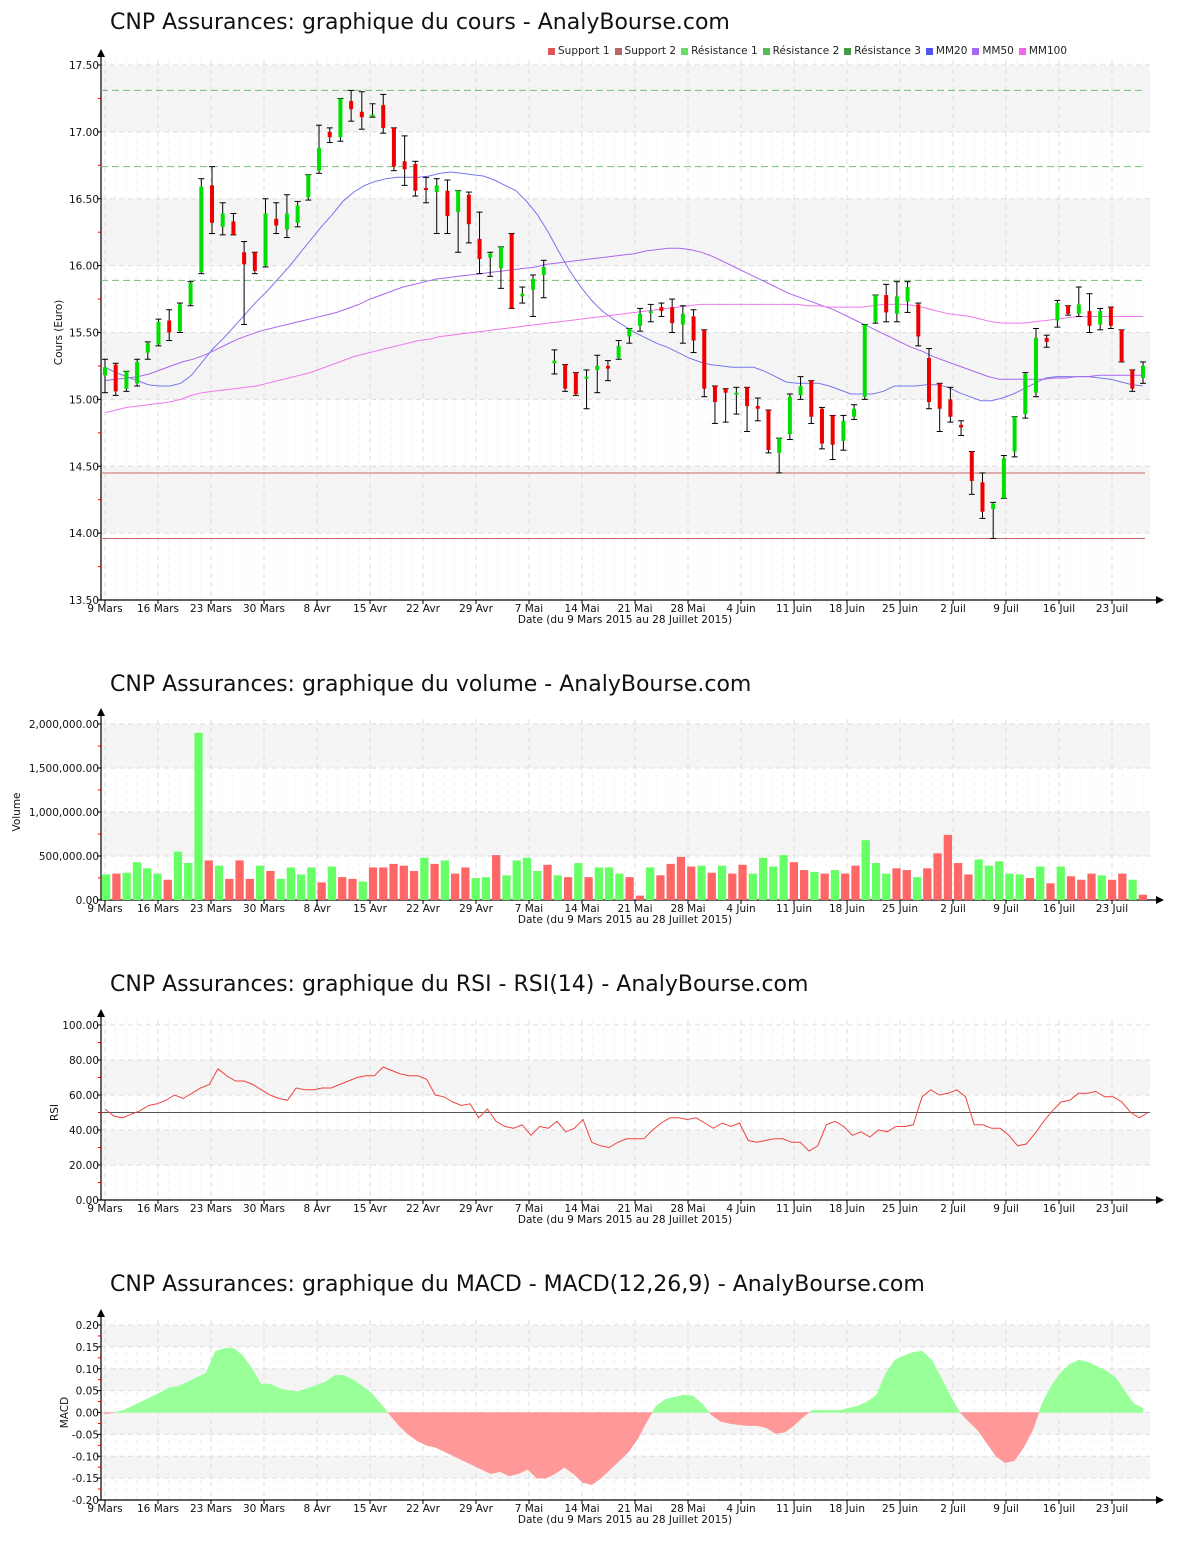 The image size is (1200, 1550). What do you see at coordinates (84, 1096) in the screenshot?
I see `y-tick-label: 60.00` at bounding box center [84, 1096].